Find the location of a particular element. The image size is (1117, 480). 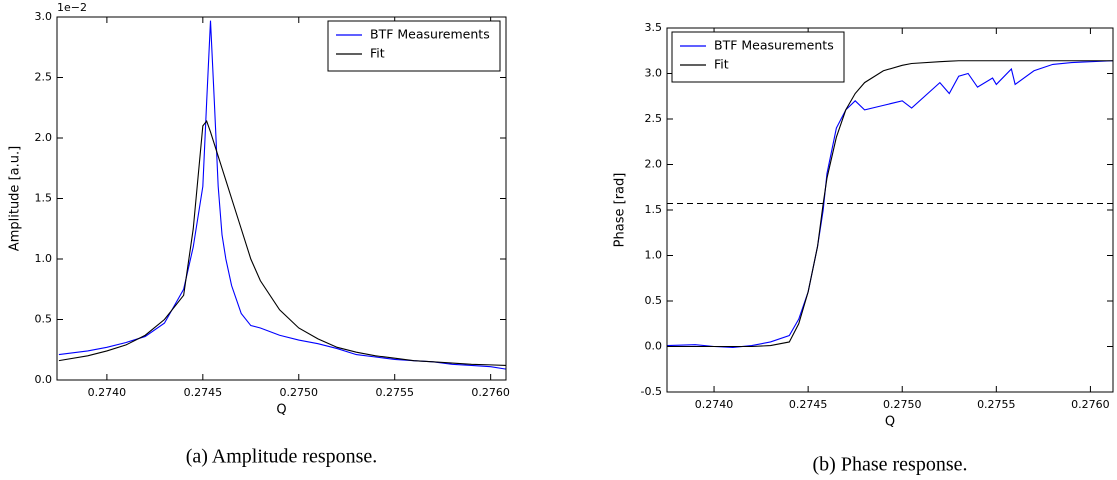

caption: (a) Amplitude response. is located at coordinates (282, 457).